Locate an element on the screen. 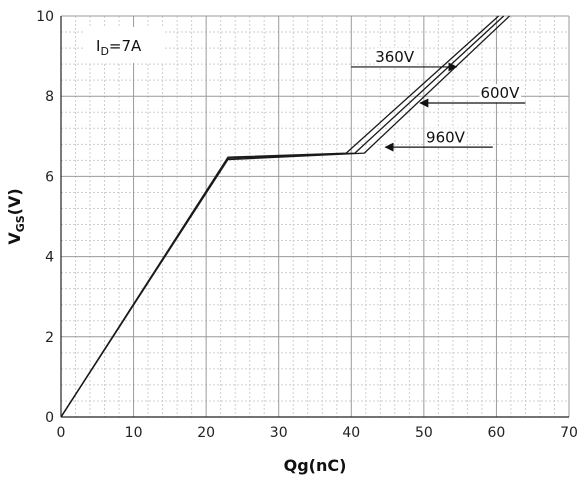 Image resolution: width=585 pixels, height=482 pixels. y-tick-label: 8 is located at coordinates (49, 97).